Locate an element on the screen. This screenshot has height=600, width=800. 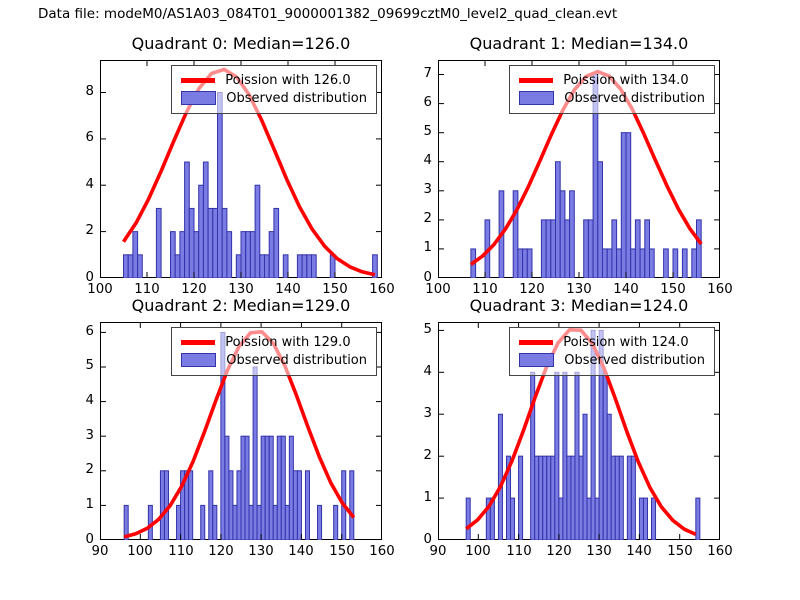
x-tick-label: 110 is located at coordinates (181, 551).